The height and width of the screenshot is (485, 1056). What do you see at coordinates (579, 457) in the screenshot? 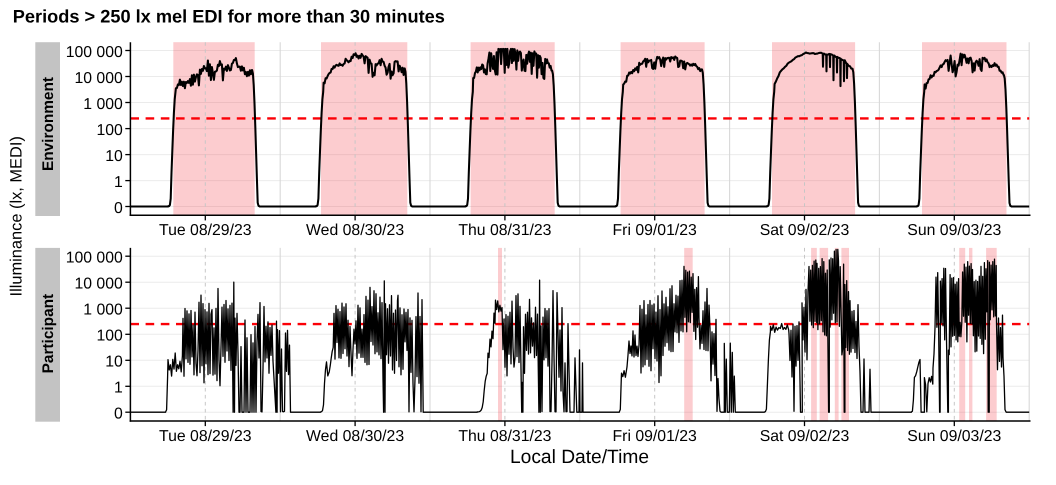
I see `svg-text: Local Date/Time` at bounding box center [579, 457].